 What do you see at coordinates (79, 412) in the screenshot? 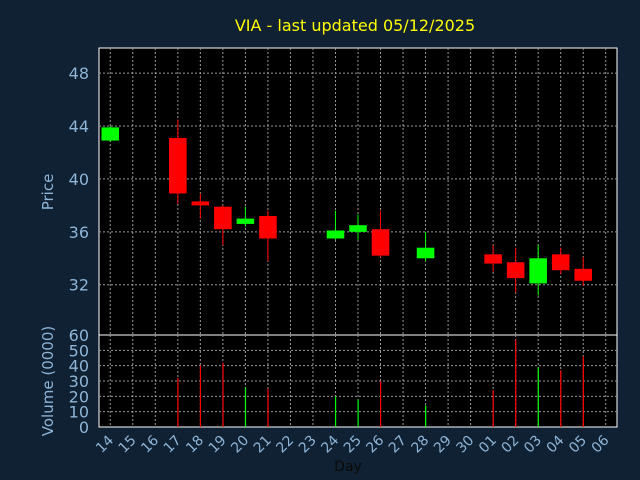
I see `volume-y-tick-label: 10` at bounding box center [79, 412].